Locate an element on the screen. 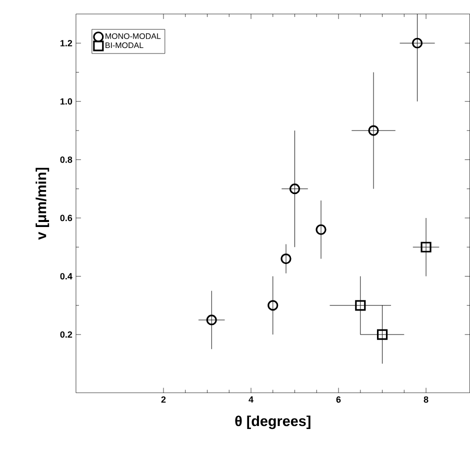 This screenshot has height=454, width=470. x-tick-label: 4 is located at coordinates (251, 399).